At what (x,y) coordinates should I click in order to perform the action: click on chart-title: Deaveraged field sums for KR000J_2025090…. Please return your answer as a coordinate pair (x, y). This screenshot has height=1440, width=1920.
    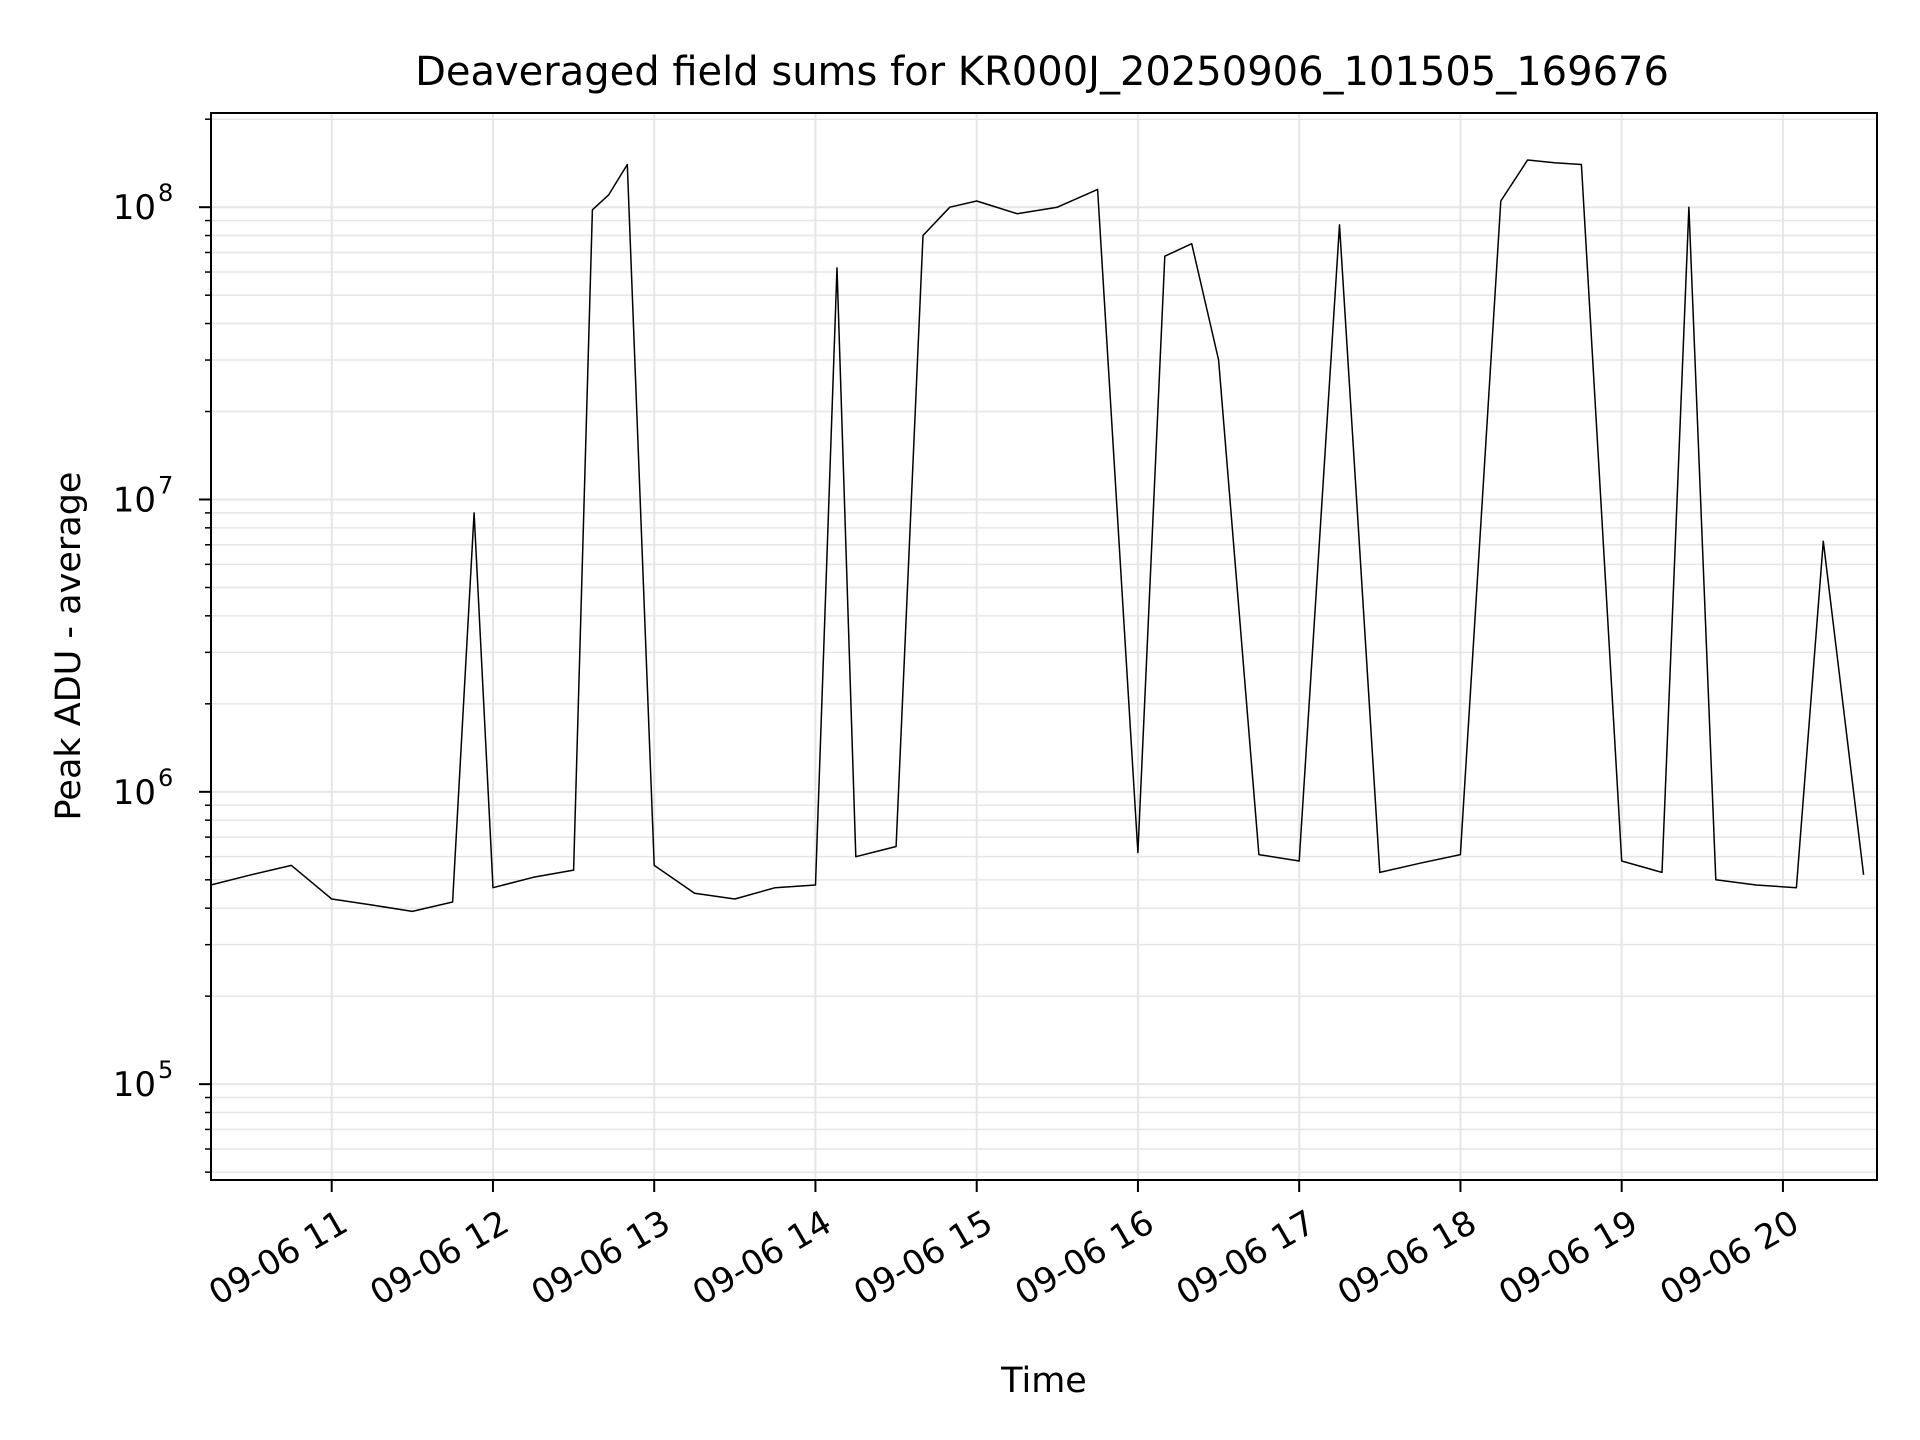
    Looking at the image, I should click on (1042, 72).